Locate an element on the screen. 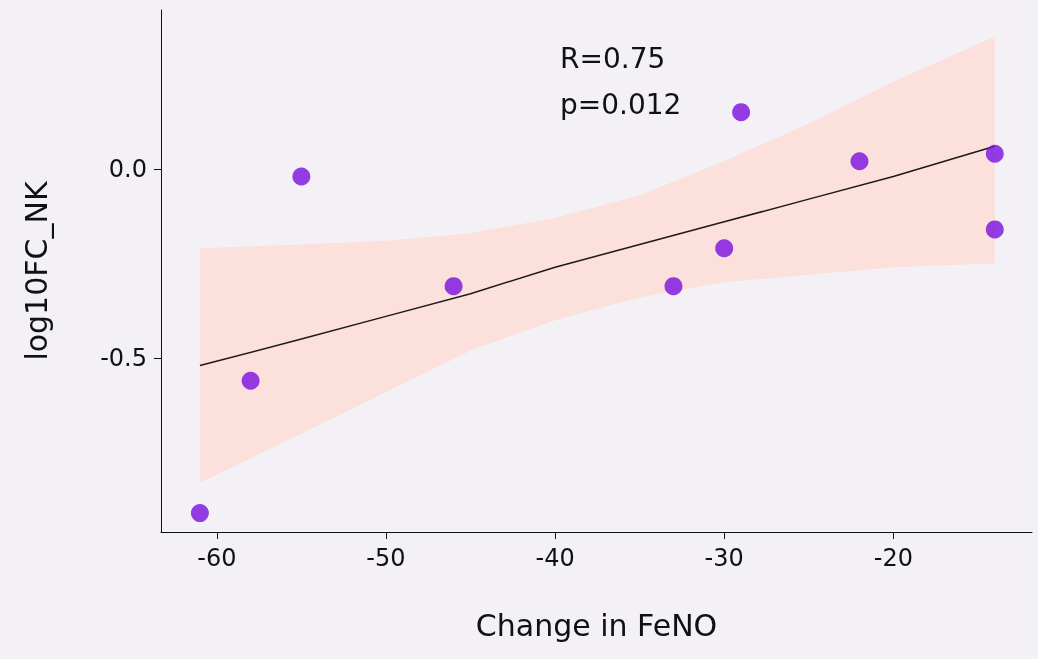  x-tick-label: -60 is located at coordinates (217, 558).